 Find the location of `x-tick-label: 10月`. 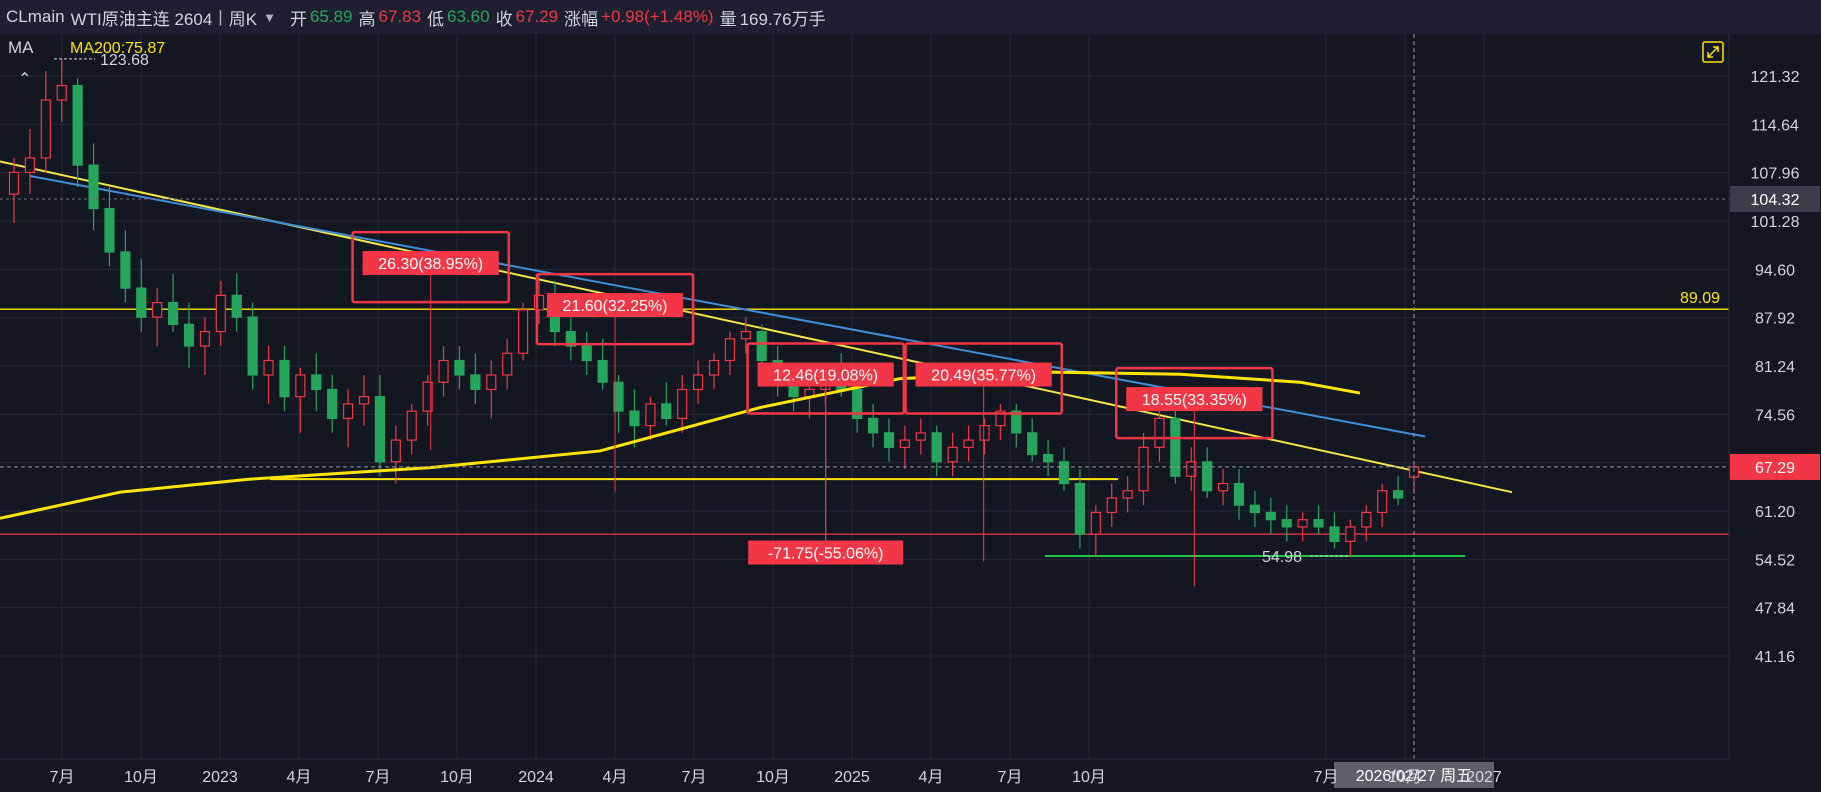

x-tick-label: 10月 is located at coordinates (141, 777).